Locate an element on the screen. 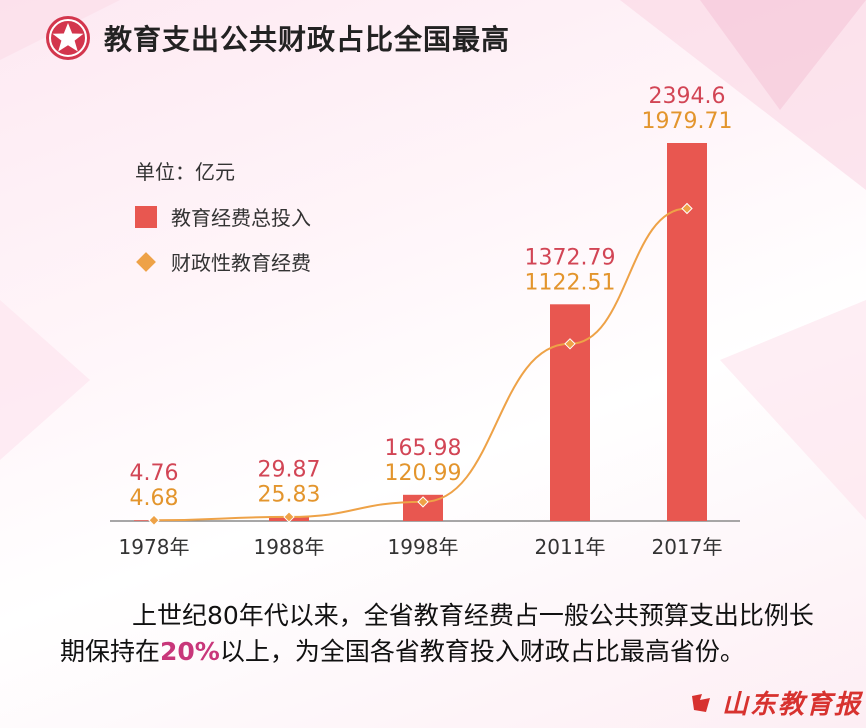 This screenshot has height=728, width=866. bar-value-label-1998年: 165.98 is located at coordinates (423, 448).